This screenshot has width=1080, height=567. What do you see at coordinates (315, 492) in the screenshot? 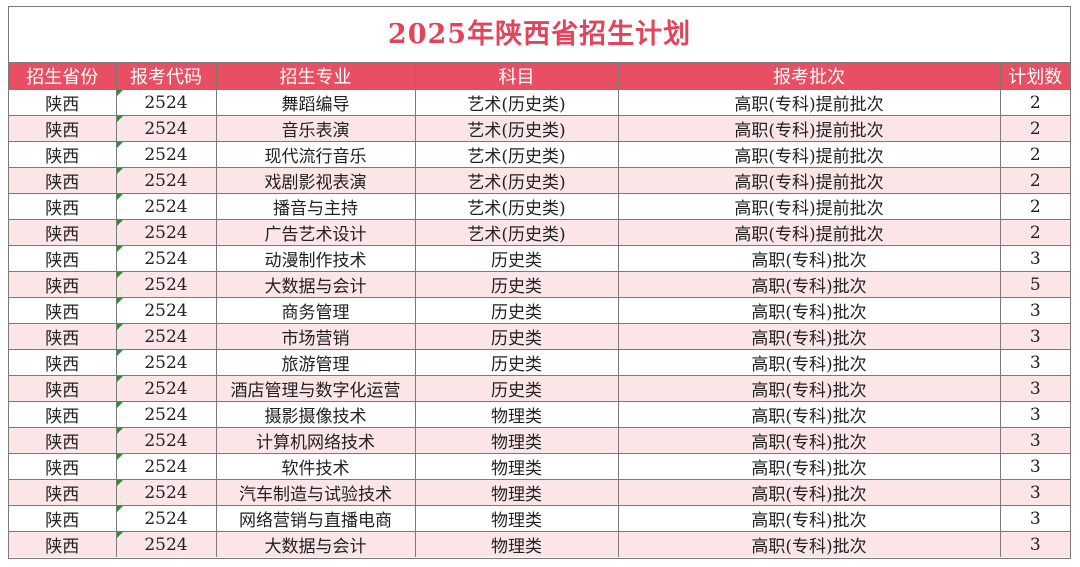
I see `cell-major: 汽车制造与试验技术` at bounding box center [315, 492].